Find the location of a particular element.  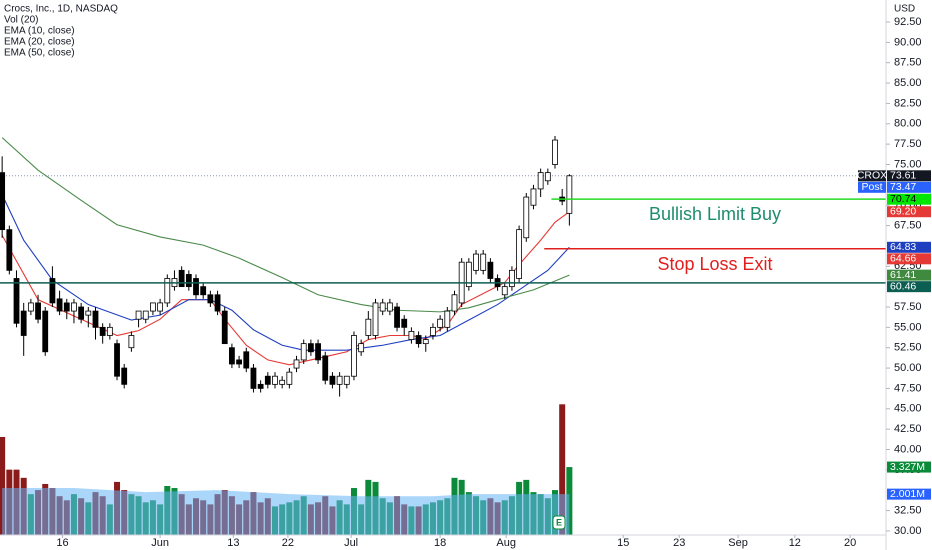

y-tick-label: 45.00 is located at coordinates (908, 409).